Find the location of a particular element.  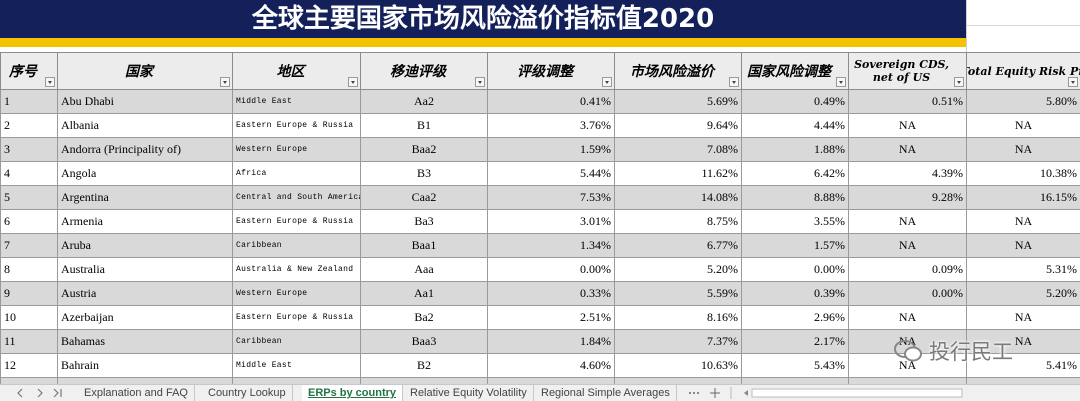

sheet-tab: Country Lookup is located at coordinates (247, 393).